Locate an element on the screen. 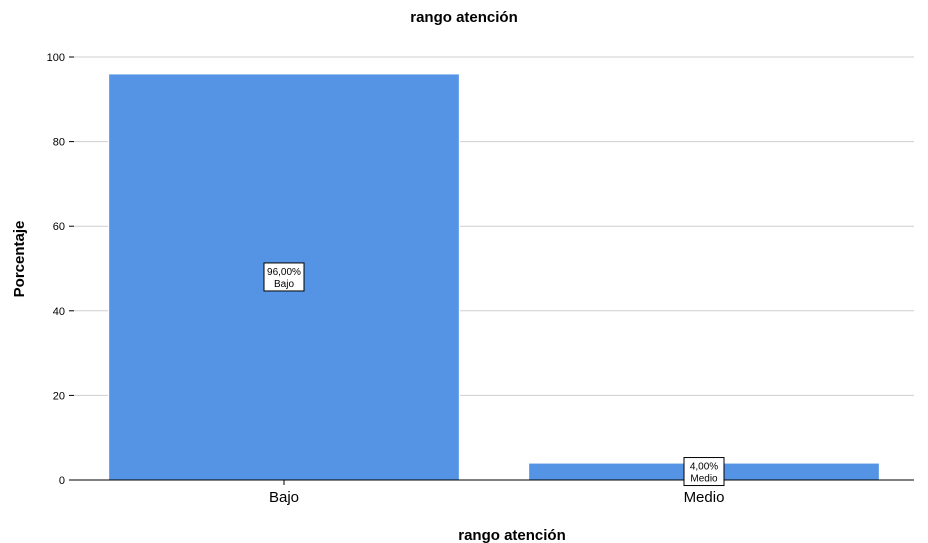 The width and height of the screenshot is (928, 543). y-tick-label: 0 is located at coordinates (62, 481).